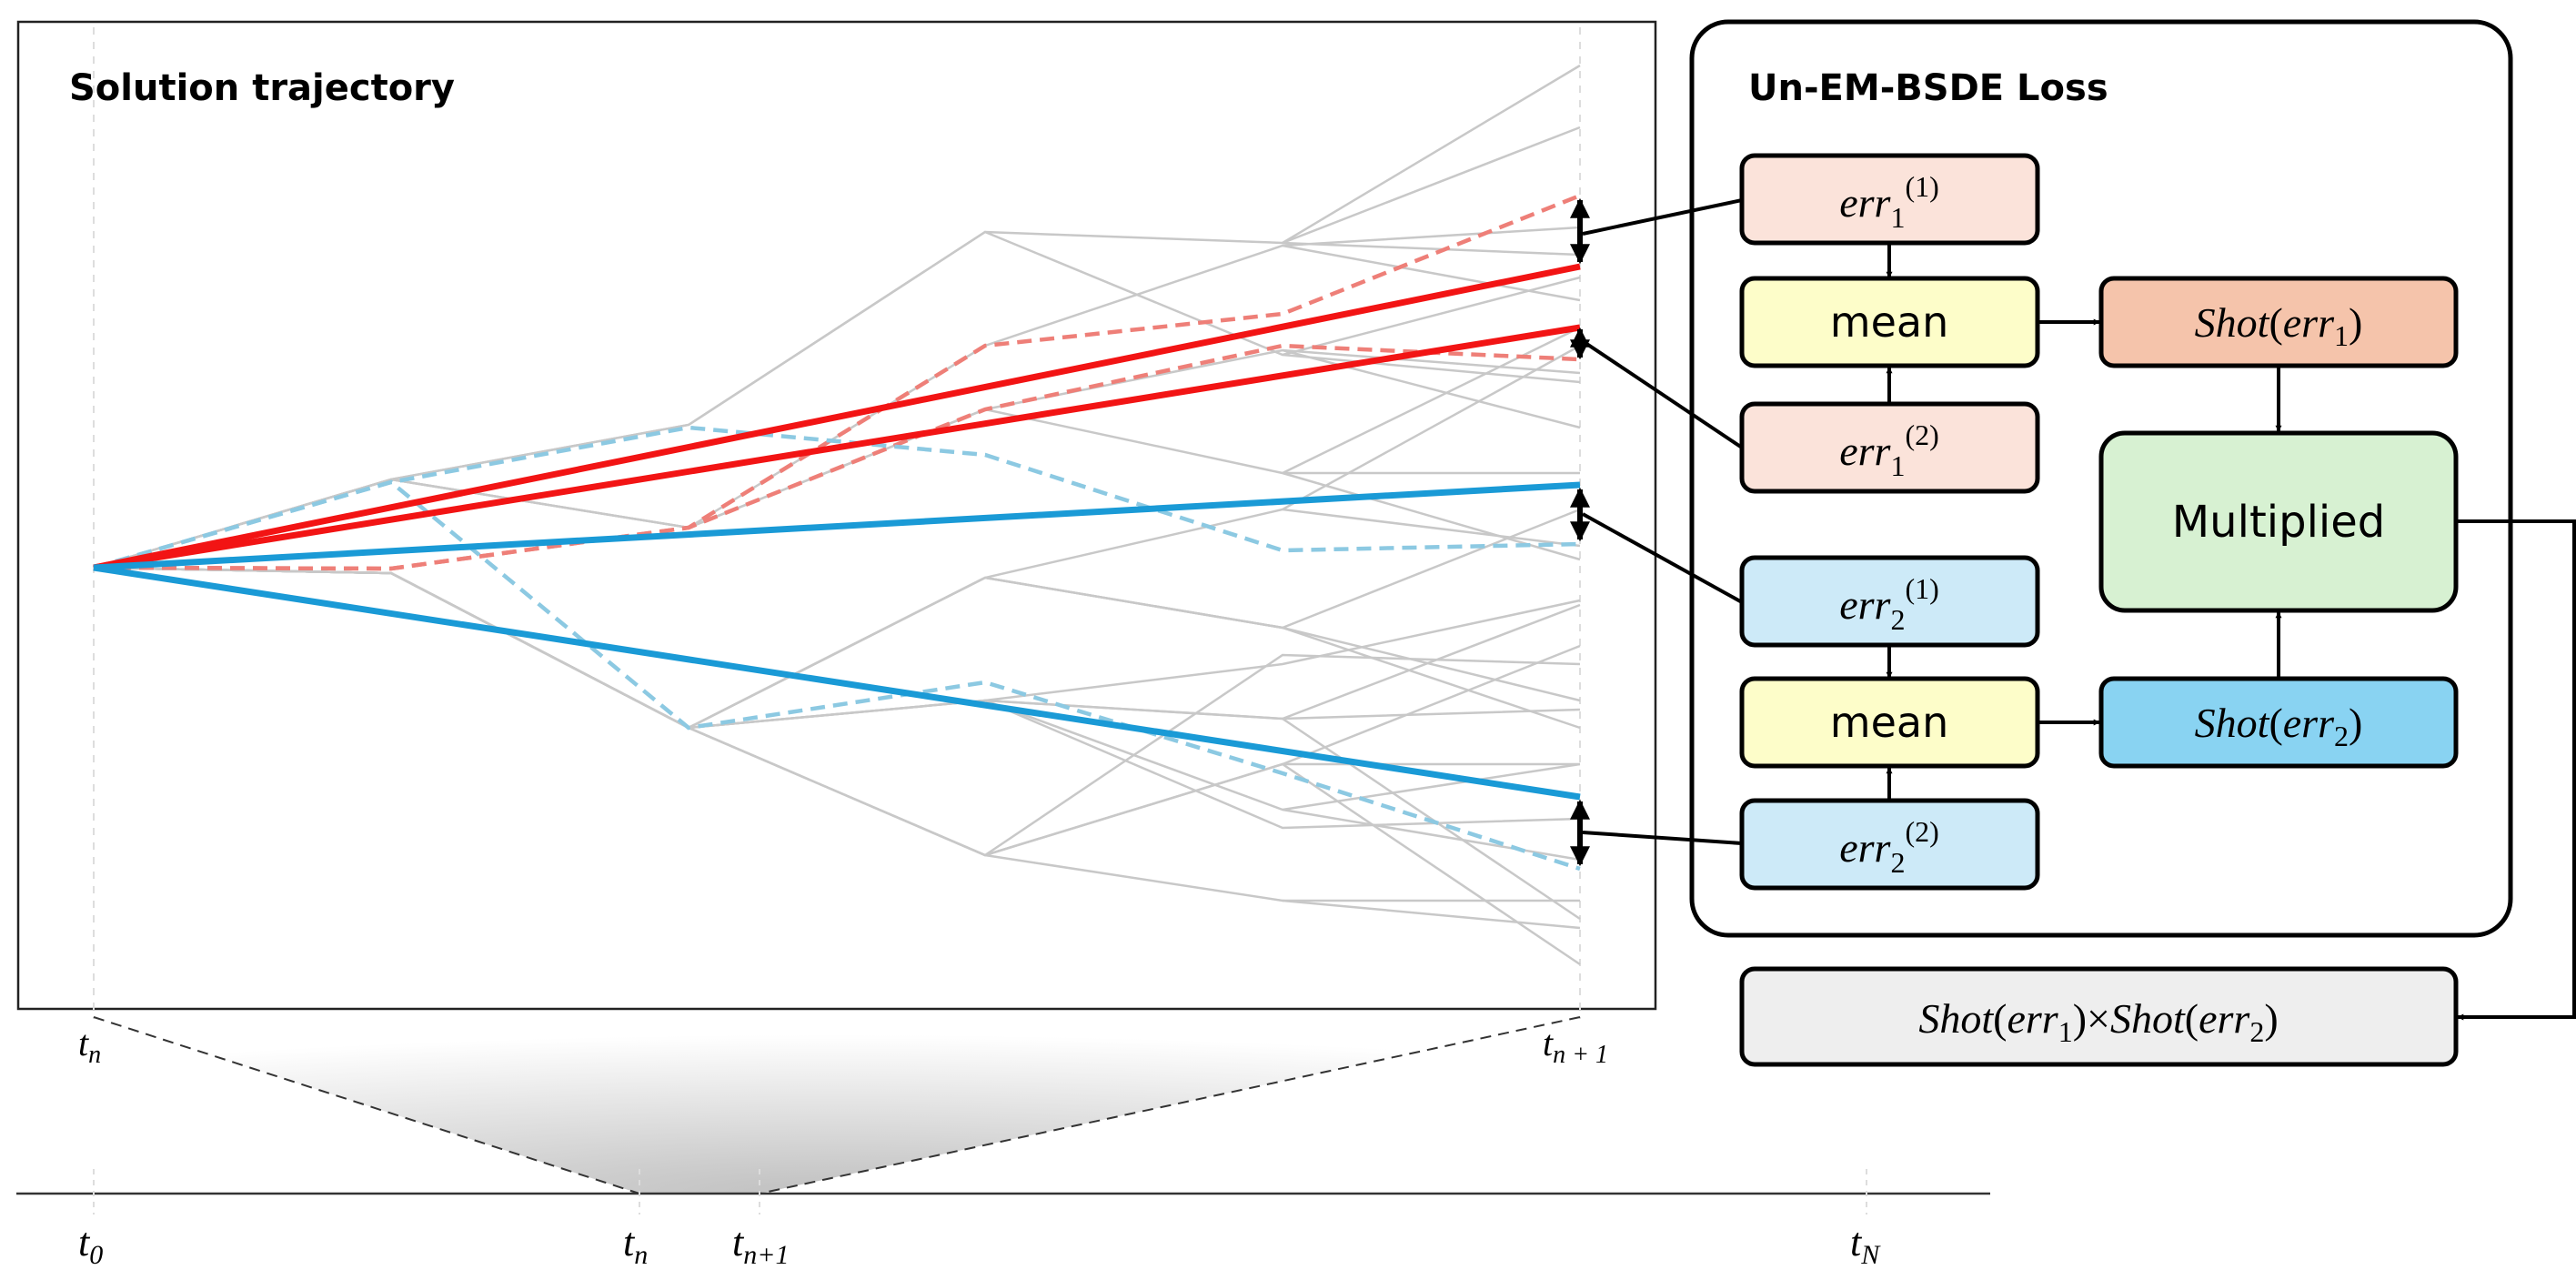  I want to click on zoom-line-right, so click(1170, 1105).